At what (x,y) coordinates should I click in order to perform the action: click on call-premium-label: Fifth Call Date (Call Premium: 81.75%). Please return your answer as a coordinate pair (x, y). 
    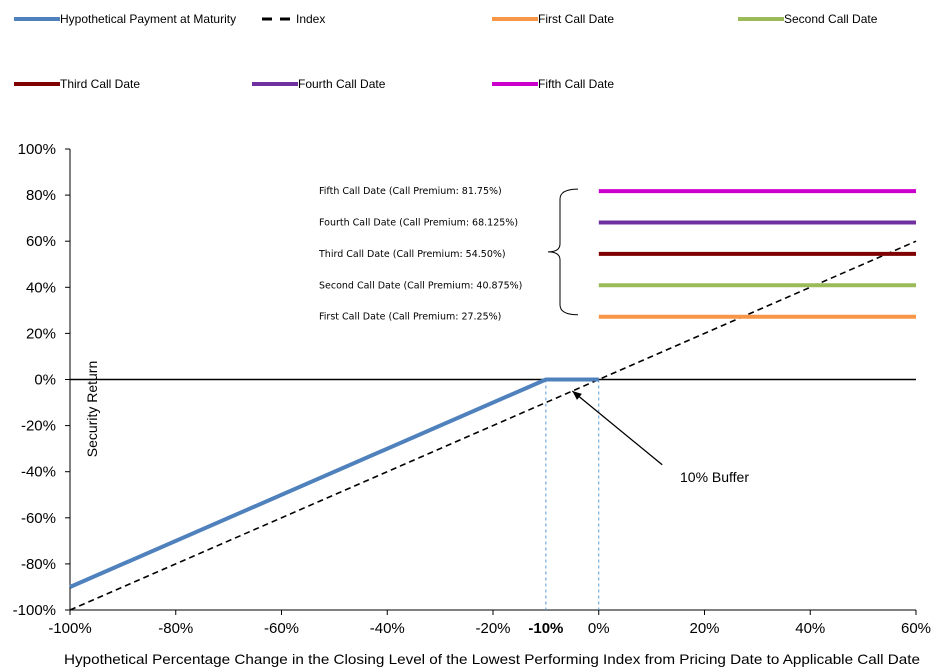
    Looking at the image, I should click on (410, 191).